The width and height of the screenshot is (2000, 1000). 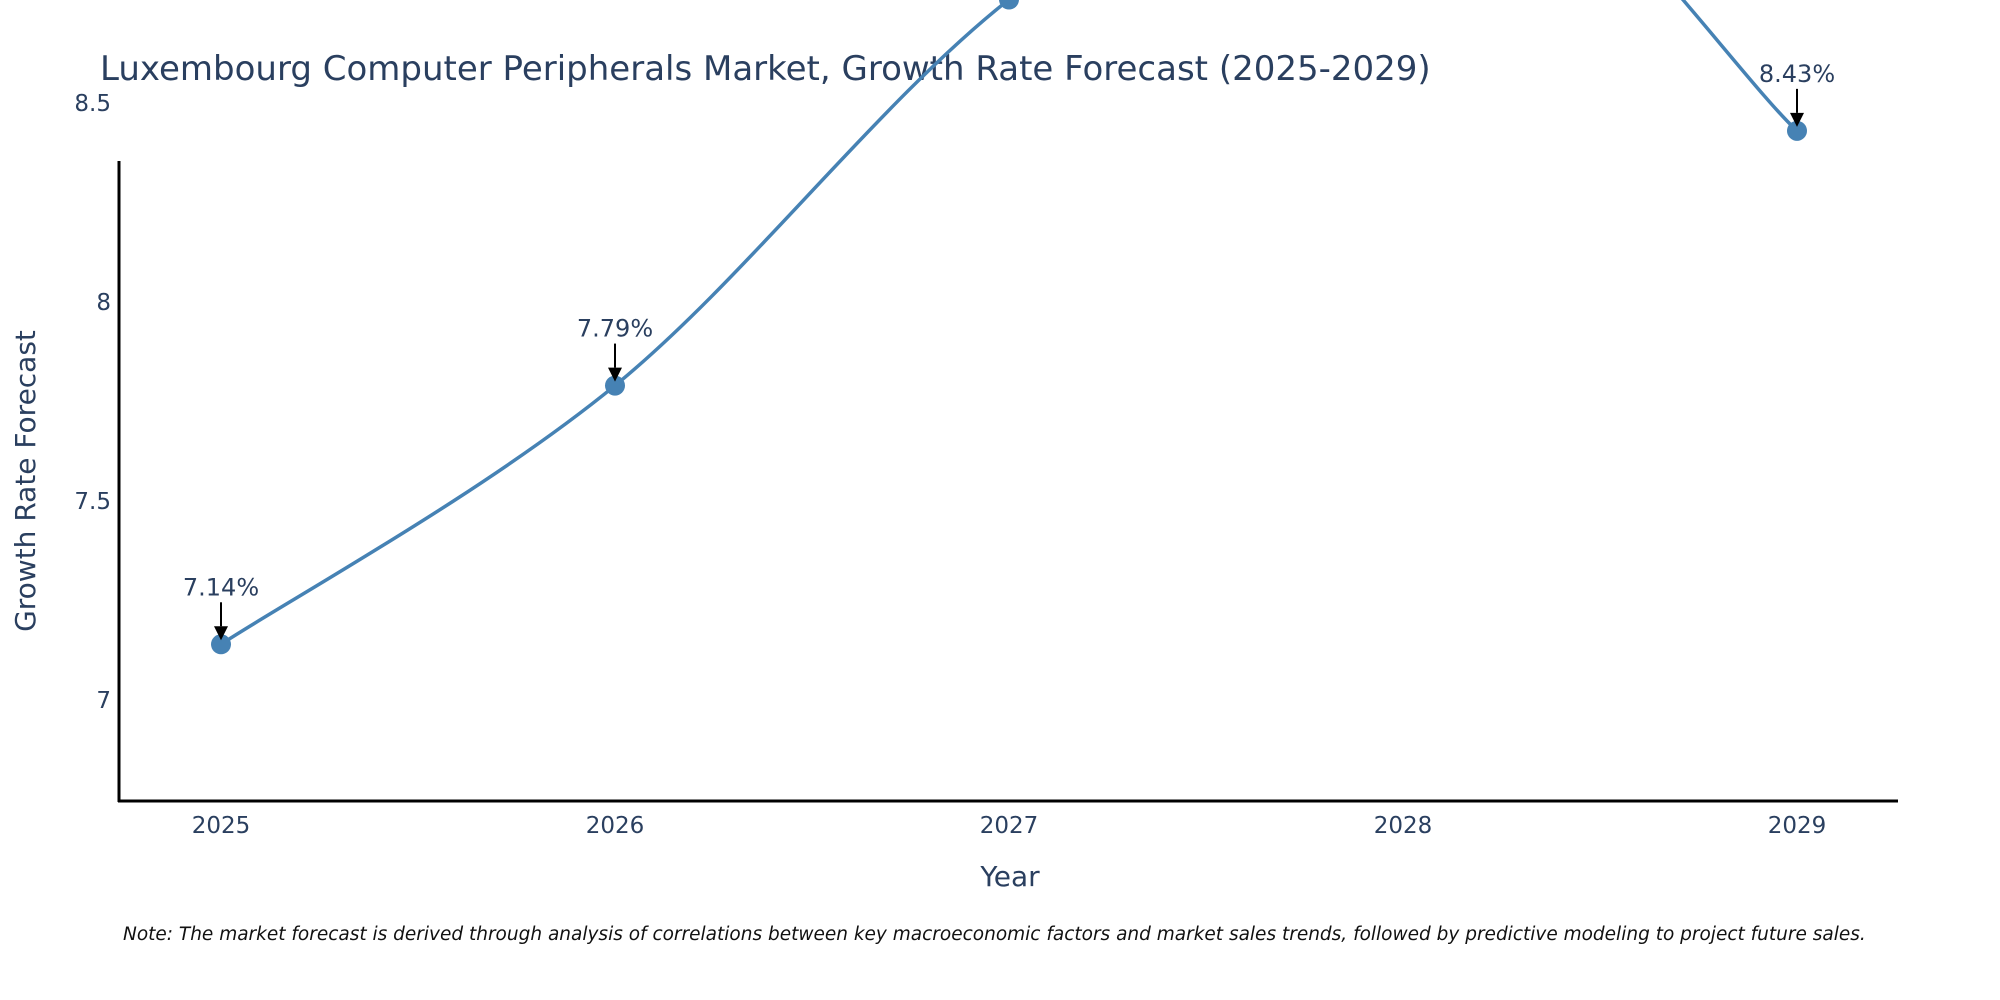 I want to click on annotation: 7.79%, so click(x=615, y=348).